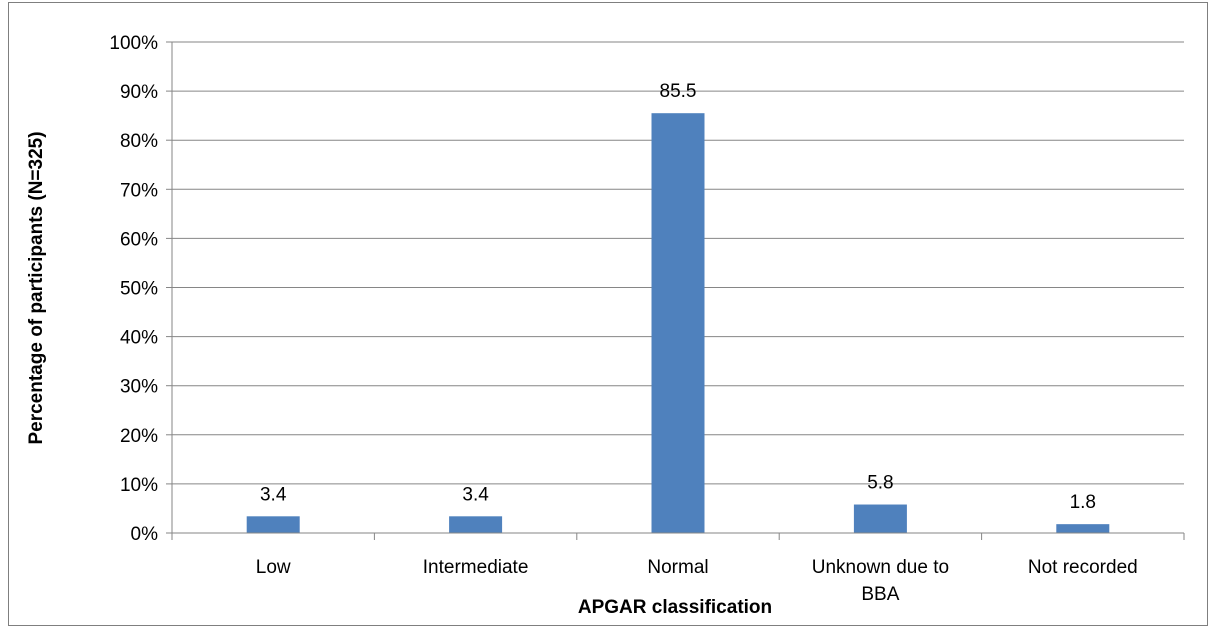 This screenshot has height=628, width=1214. I want to click on y-tick-label: 70%, so click(139, 190).